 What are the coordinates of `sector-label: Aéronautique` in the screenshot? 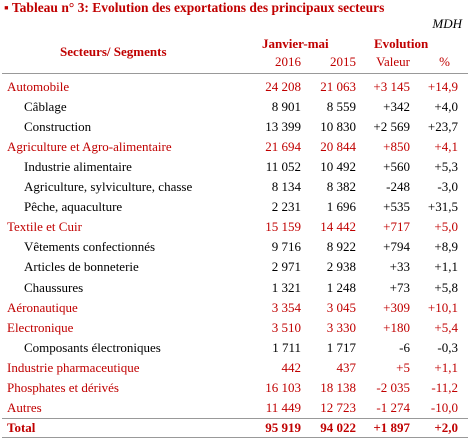 It's located at (42, 307).